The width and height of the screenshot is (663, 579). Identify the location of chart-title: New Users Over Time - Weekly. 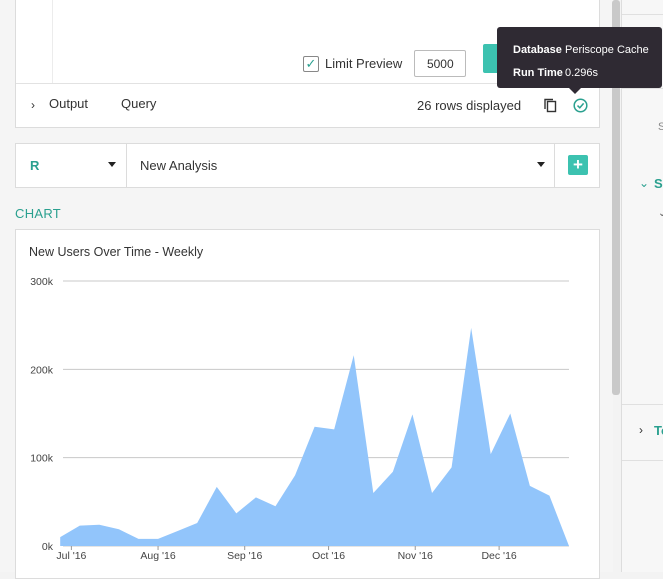
(116, 252).